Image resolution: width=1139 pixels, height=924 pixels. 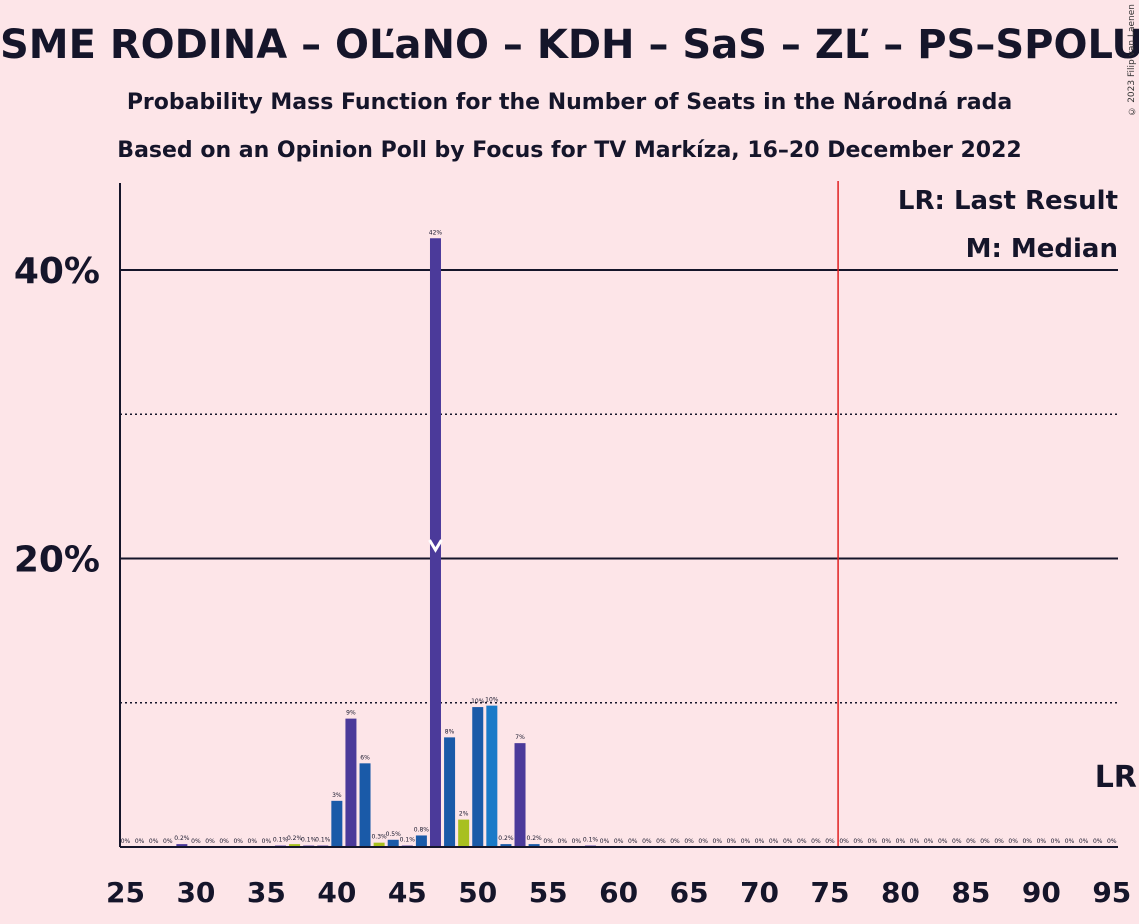 I want to click on x-tick-label: 25, so click(x=125, y=892).